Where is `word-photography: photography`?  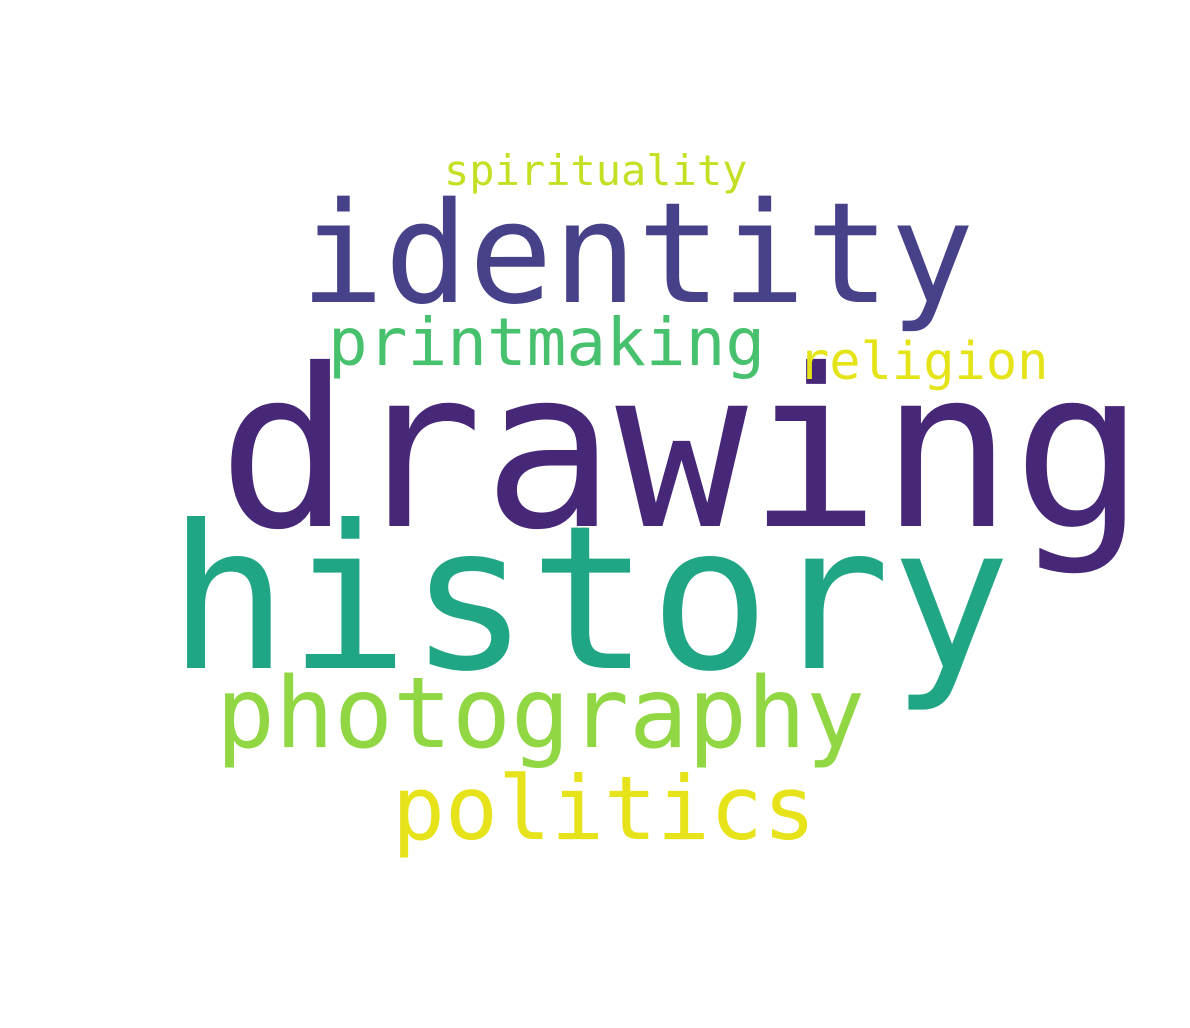
word-photography: photography is located at coordinates (541, 714).